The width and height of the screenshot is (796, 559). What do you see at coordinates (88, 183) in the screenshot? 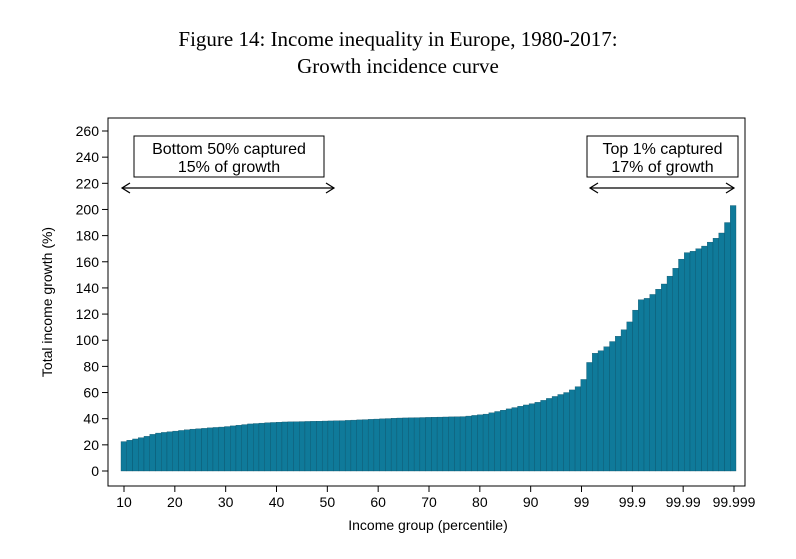
I see `y-tick-label: 220` at bounding box center [88, 183].